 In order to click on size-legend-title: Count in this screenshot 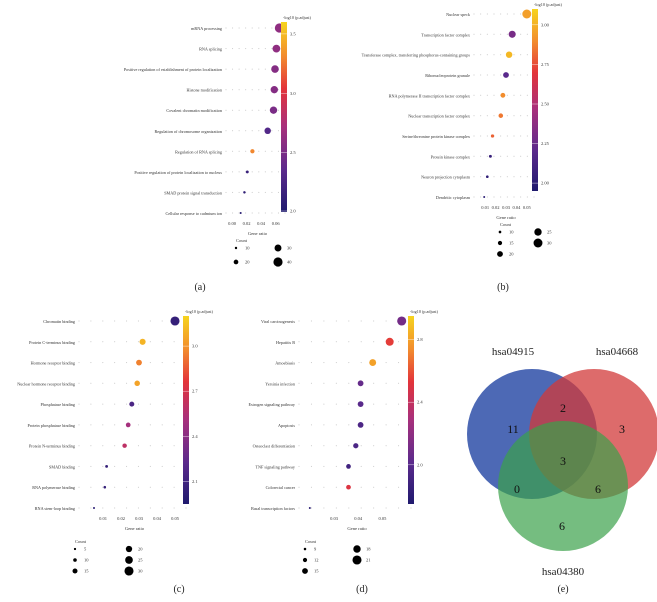, I will do `click(311, 541)`.